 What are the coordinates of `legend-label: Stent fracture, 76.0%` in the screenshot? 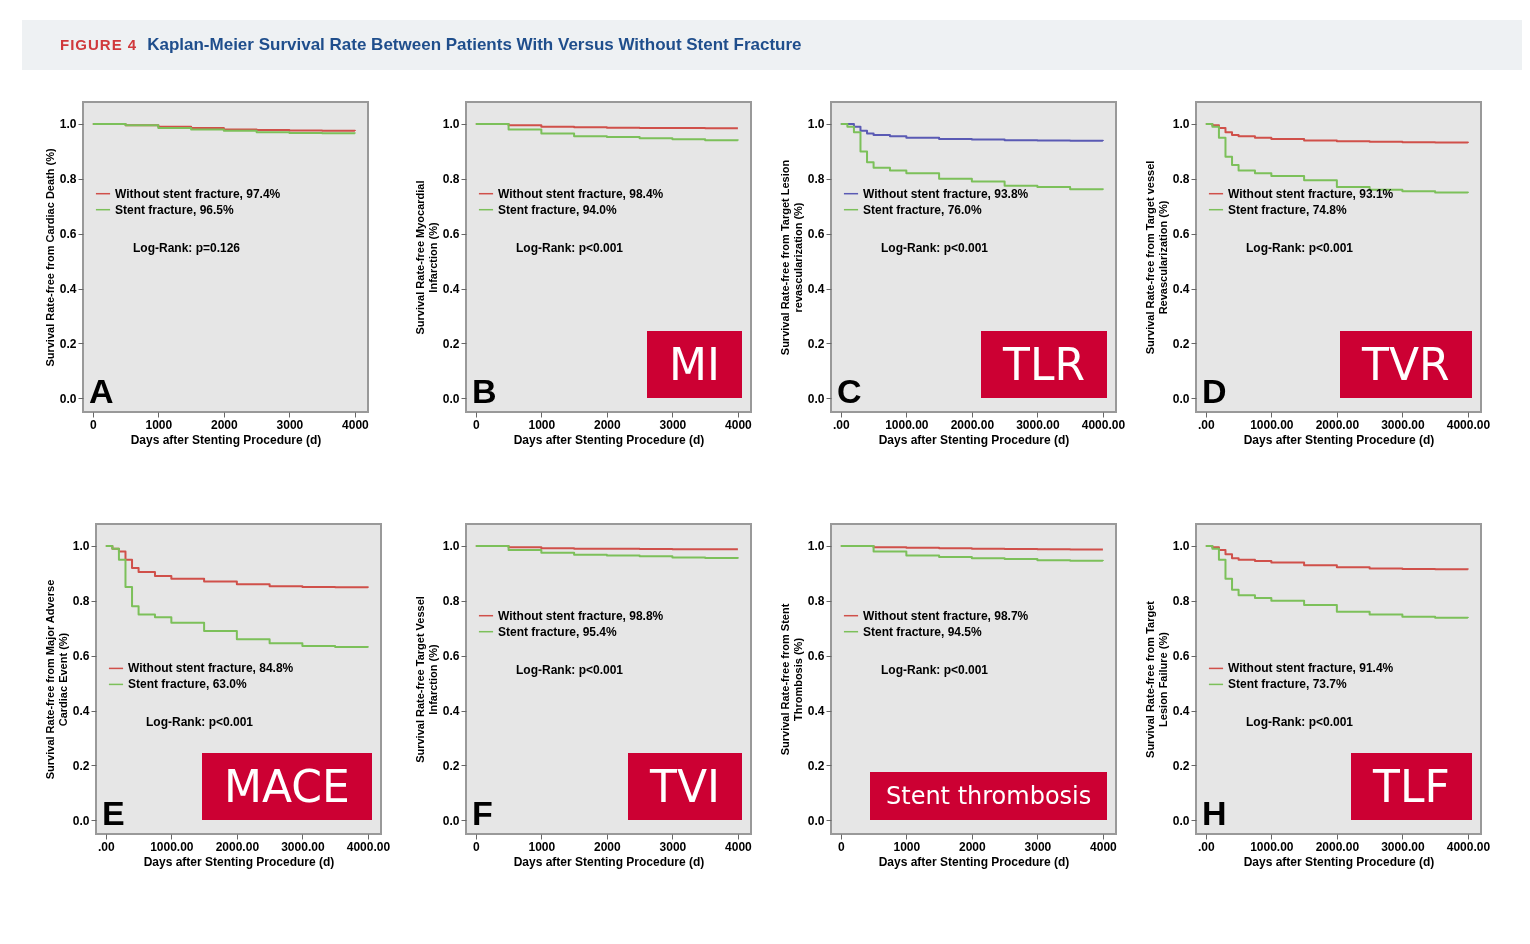 It's located at (923, 209).